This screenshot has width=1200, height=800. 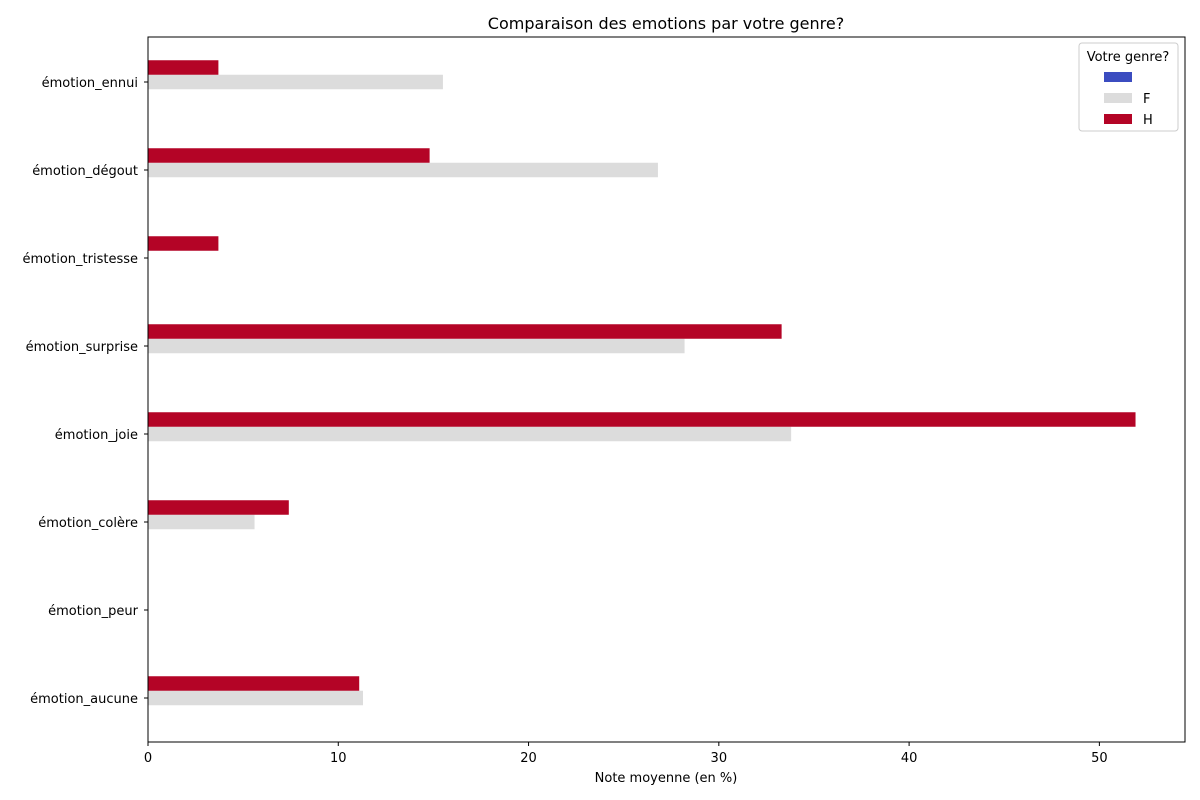 What do you see at coordinates (909, 758) in the screenshot?
I see `x-tick-label: 40` at bounding box center [909, 758].